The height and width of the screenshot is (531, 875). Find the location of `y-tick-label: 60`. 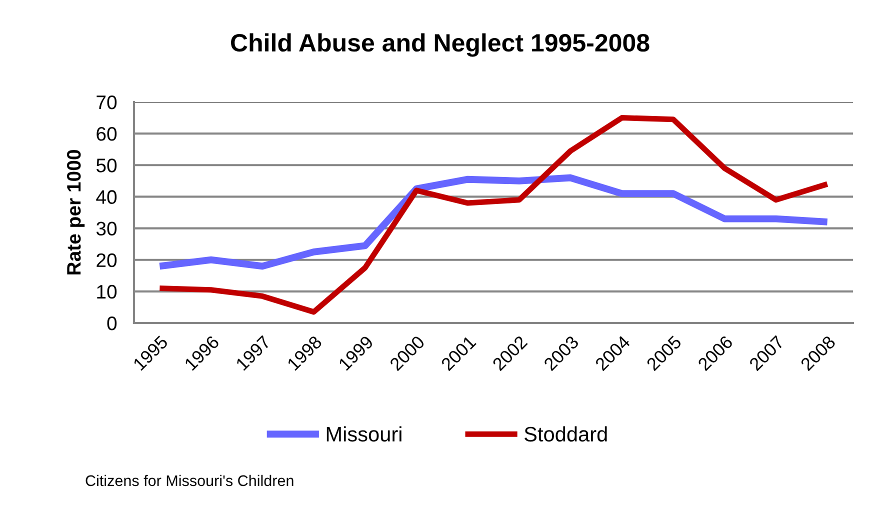

y-tick-label: 60 is located at coordinates (106, 134).